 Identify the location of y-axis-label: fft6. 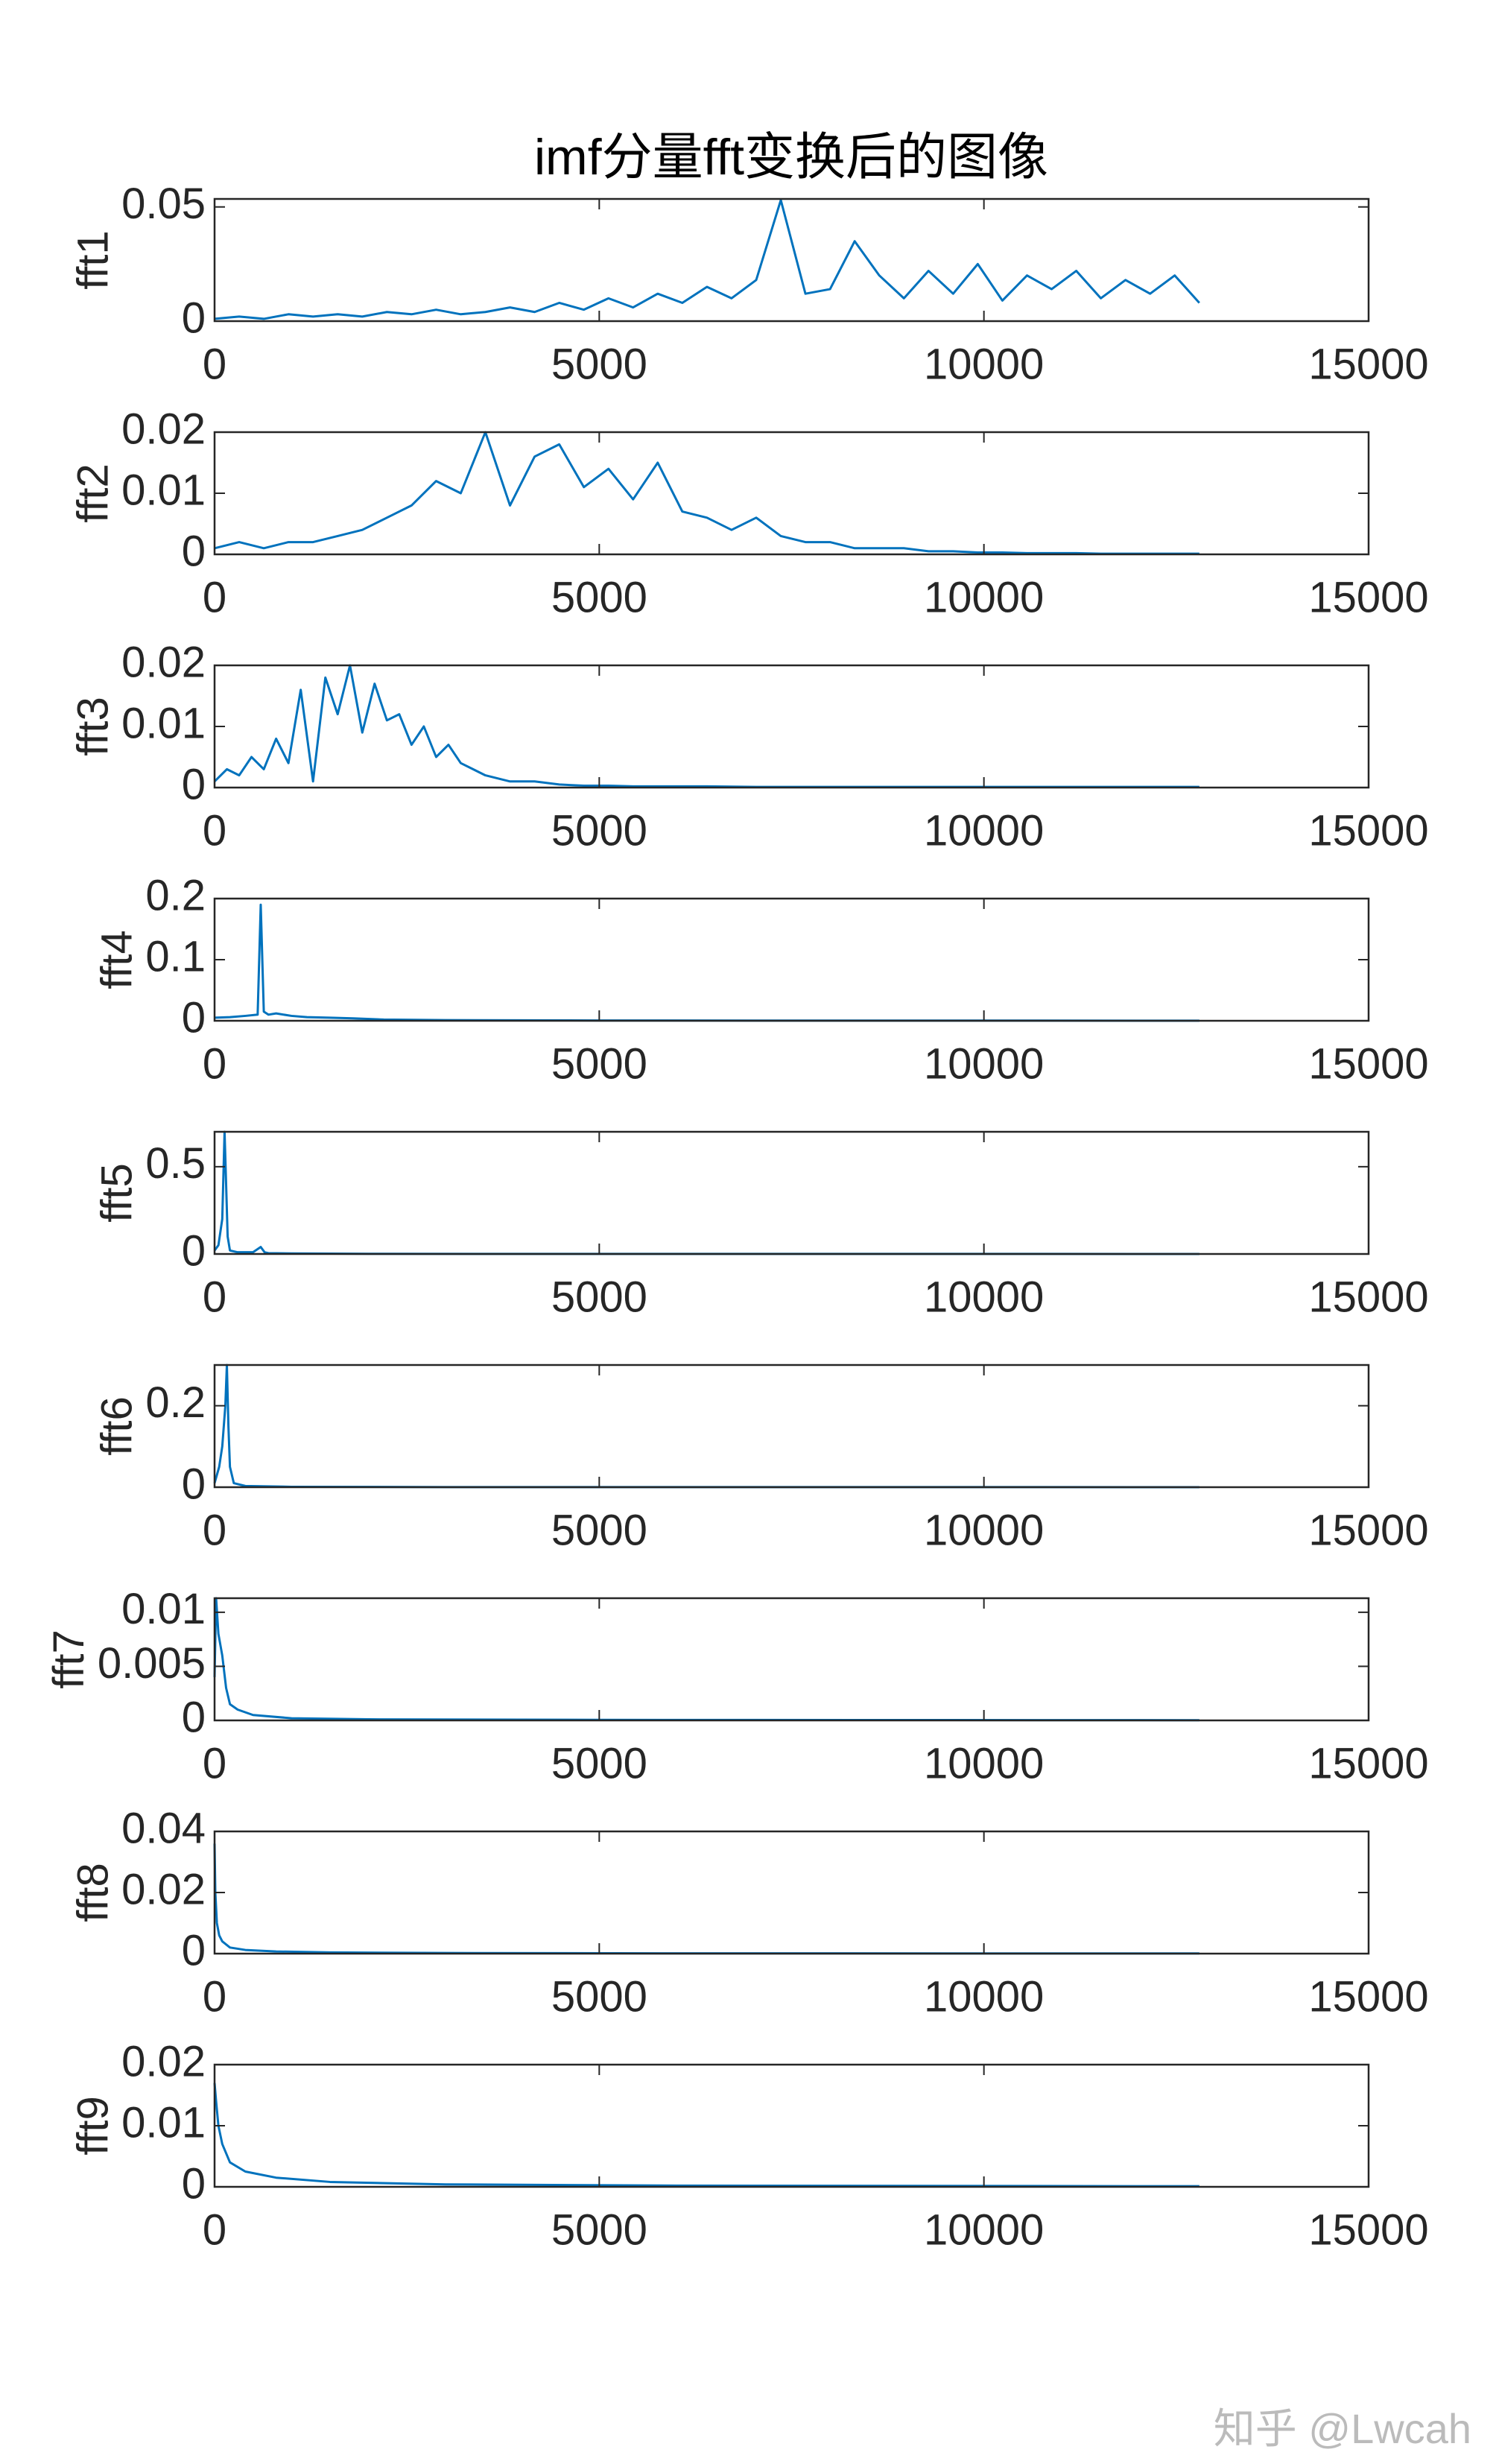
(117, 1426).